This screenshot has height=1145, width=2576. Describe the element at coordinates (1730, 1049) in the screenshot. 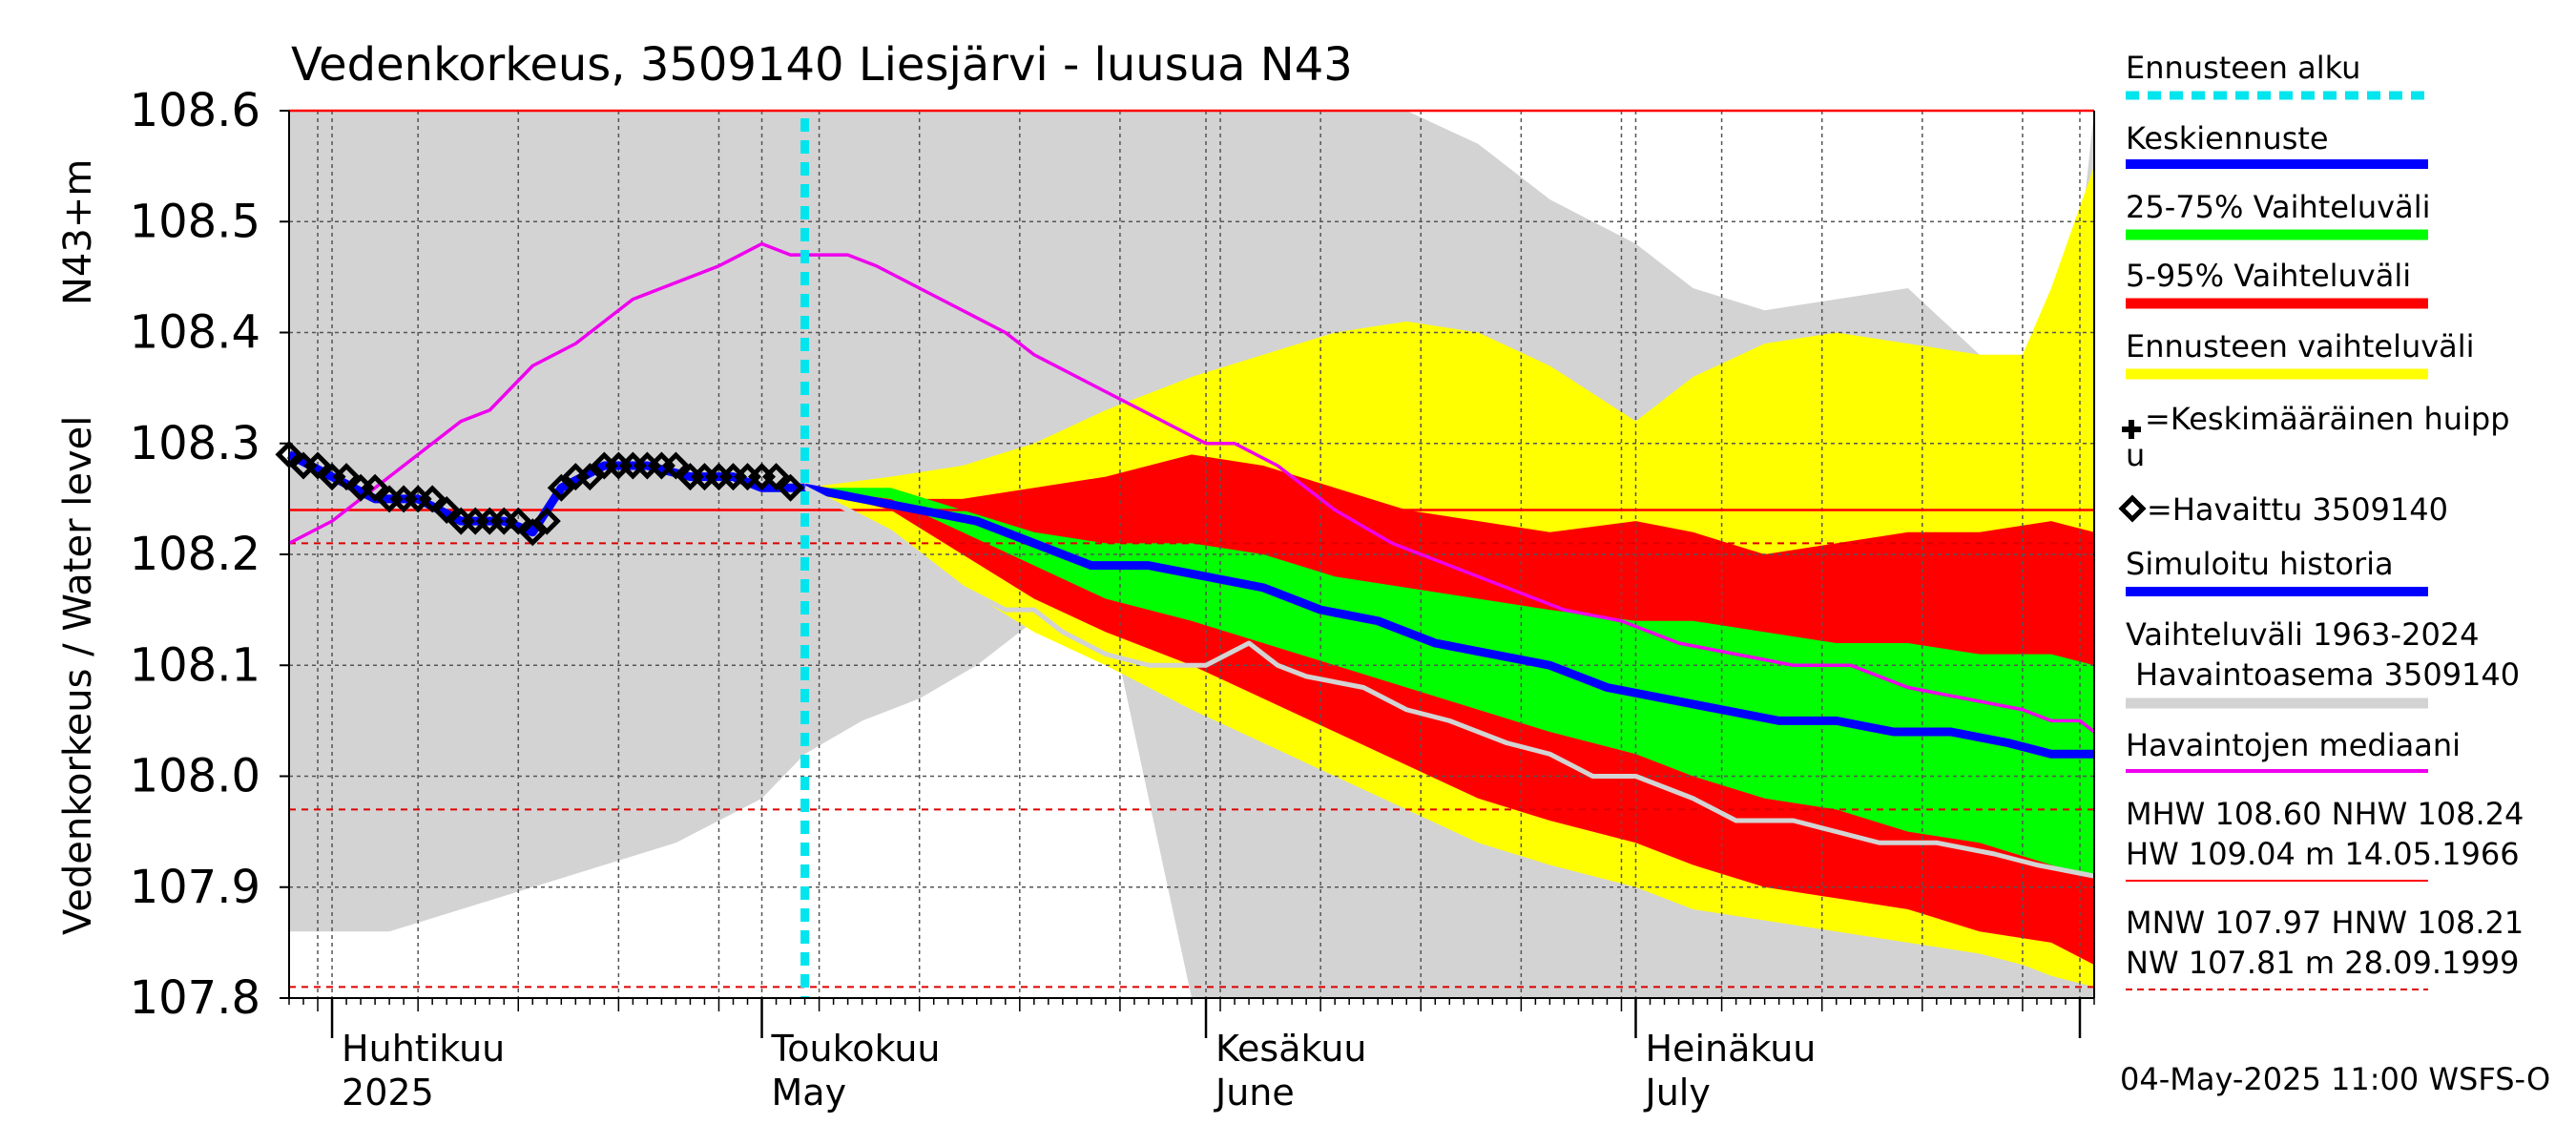

I see `x-month-label-fi: Heinäkuu` at that location.